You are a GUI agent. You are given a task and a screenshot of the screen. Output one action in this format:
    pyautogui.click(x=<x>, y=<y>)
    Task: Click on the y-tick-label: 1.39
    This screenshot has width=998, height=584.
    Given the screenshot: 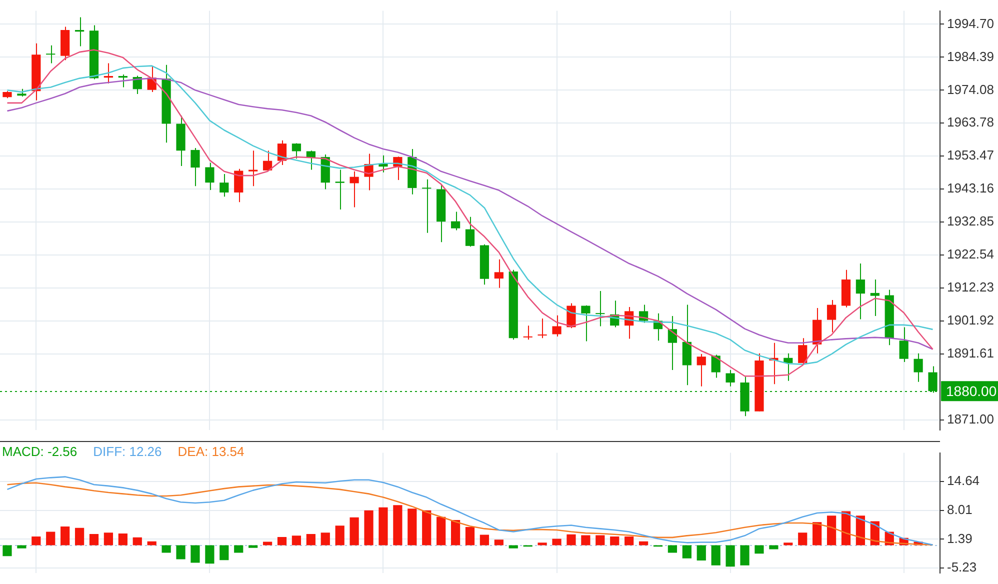 What is the action you would take?
    pyautogui.click(x=959, y=538)
    